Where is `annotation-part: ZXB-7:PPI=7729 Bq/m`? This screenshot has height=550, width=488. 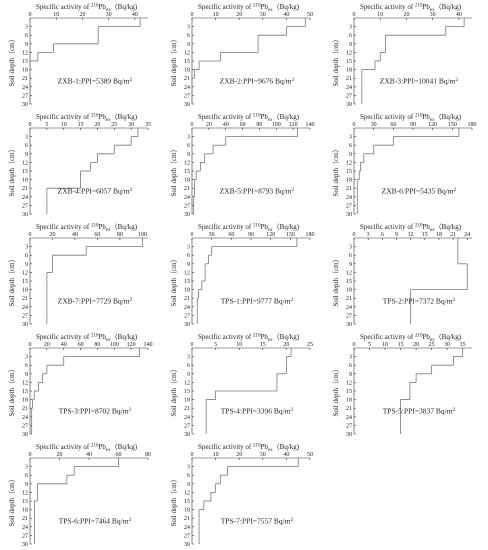
annotation-part: ZXB-7:PPI=7729 Bq/m is located at coordinates (94, 300).